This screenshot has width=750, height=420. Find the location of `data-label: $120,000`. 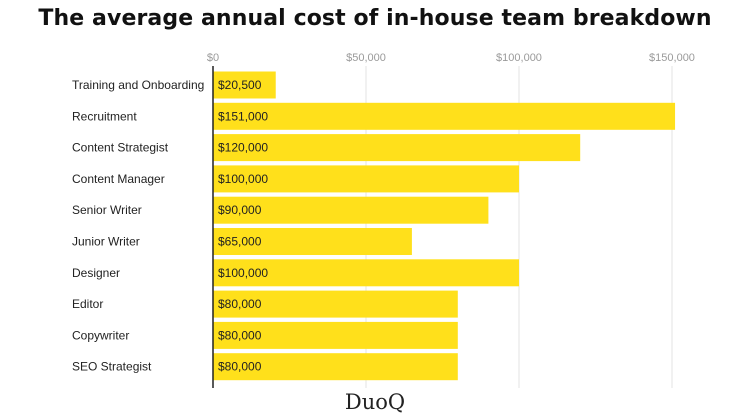

data-label: $120,000 is located at coordinates (243, 148).